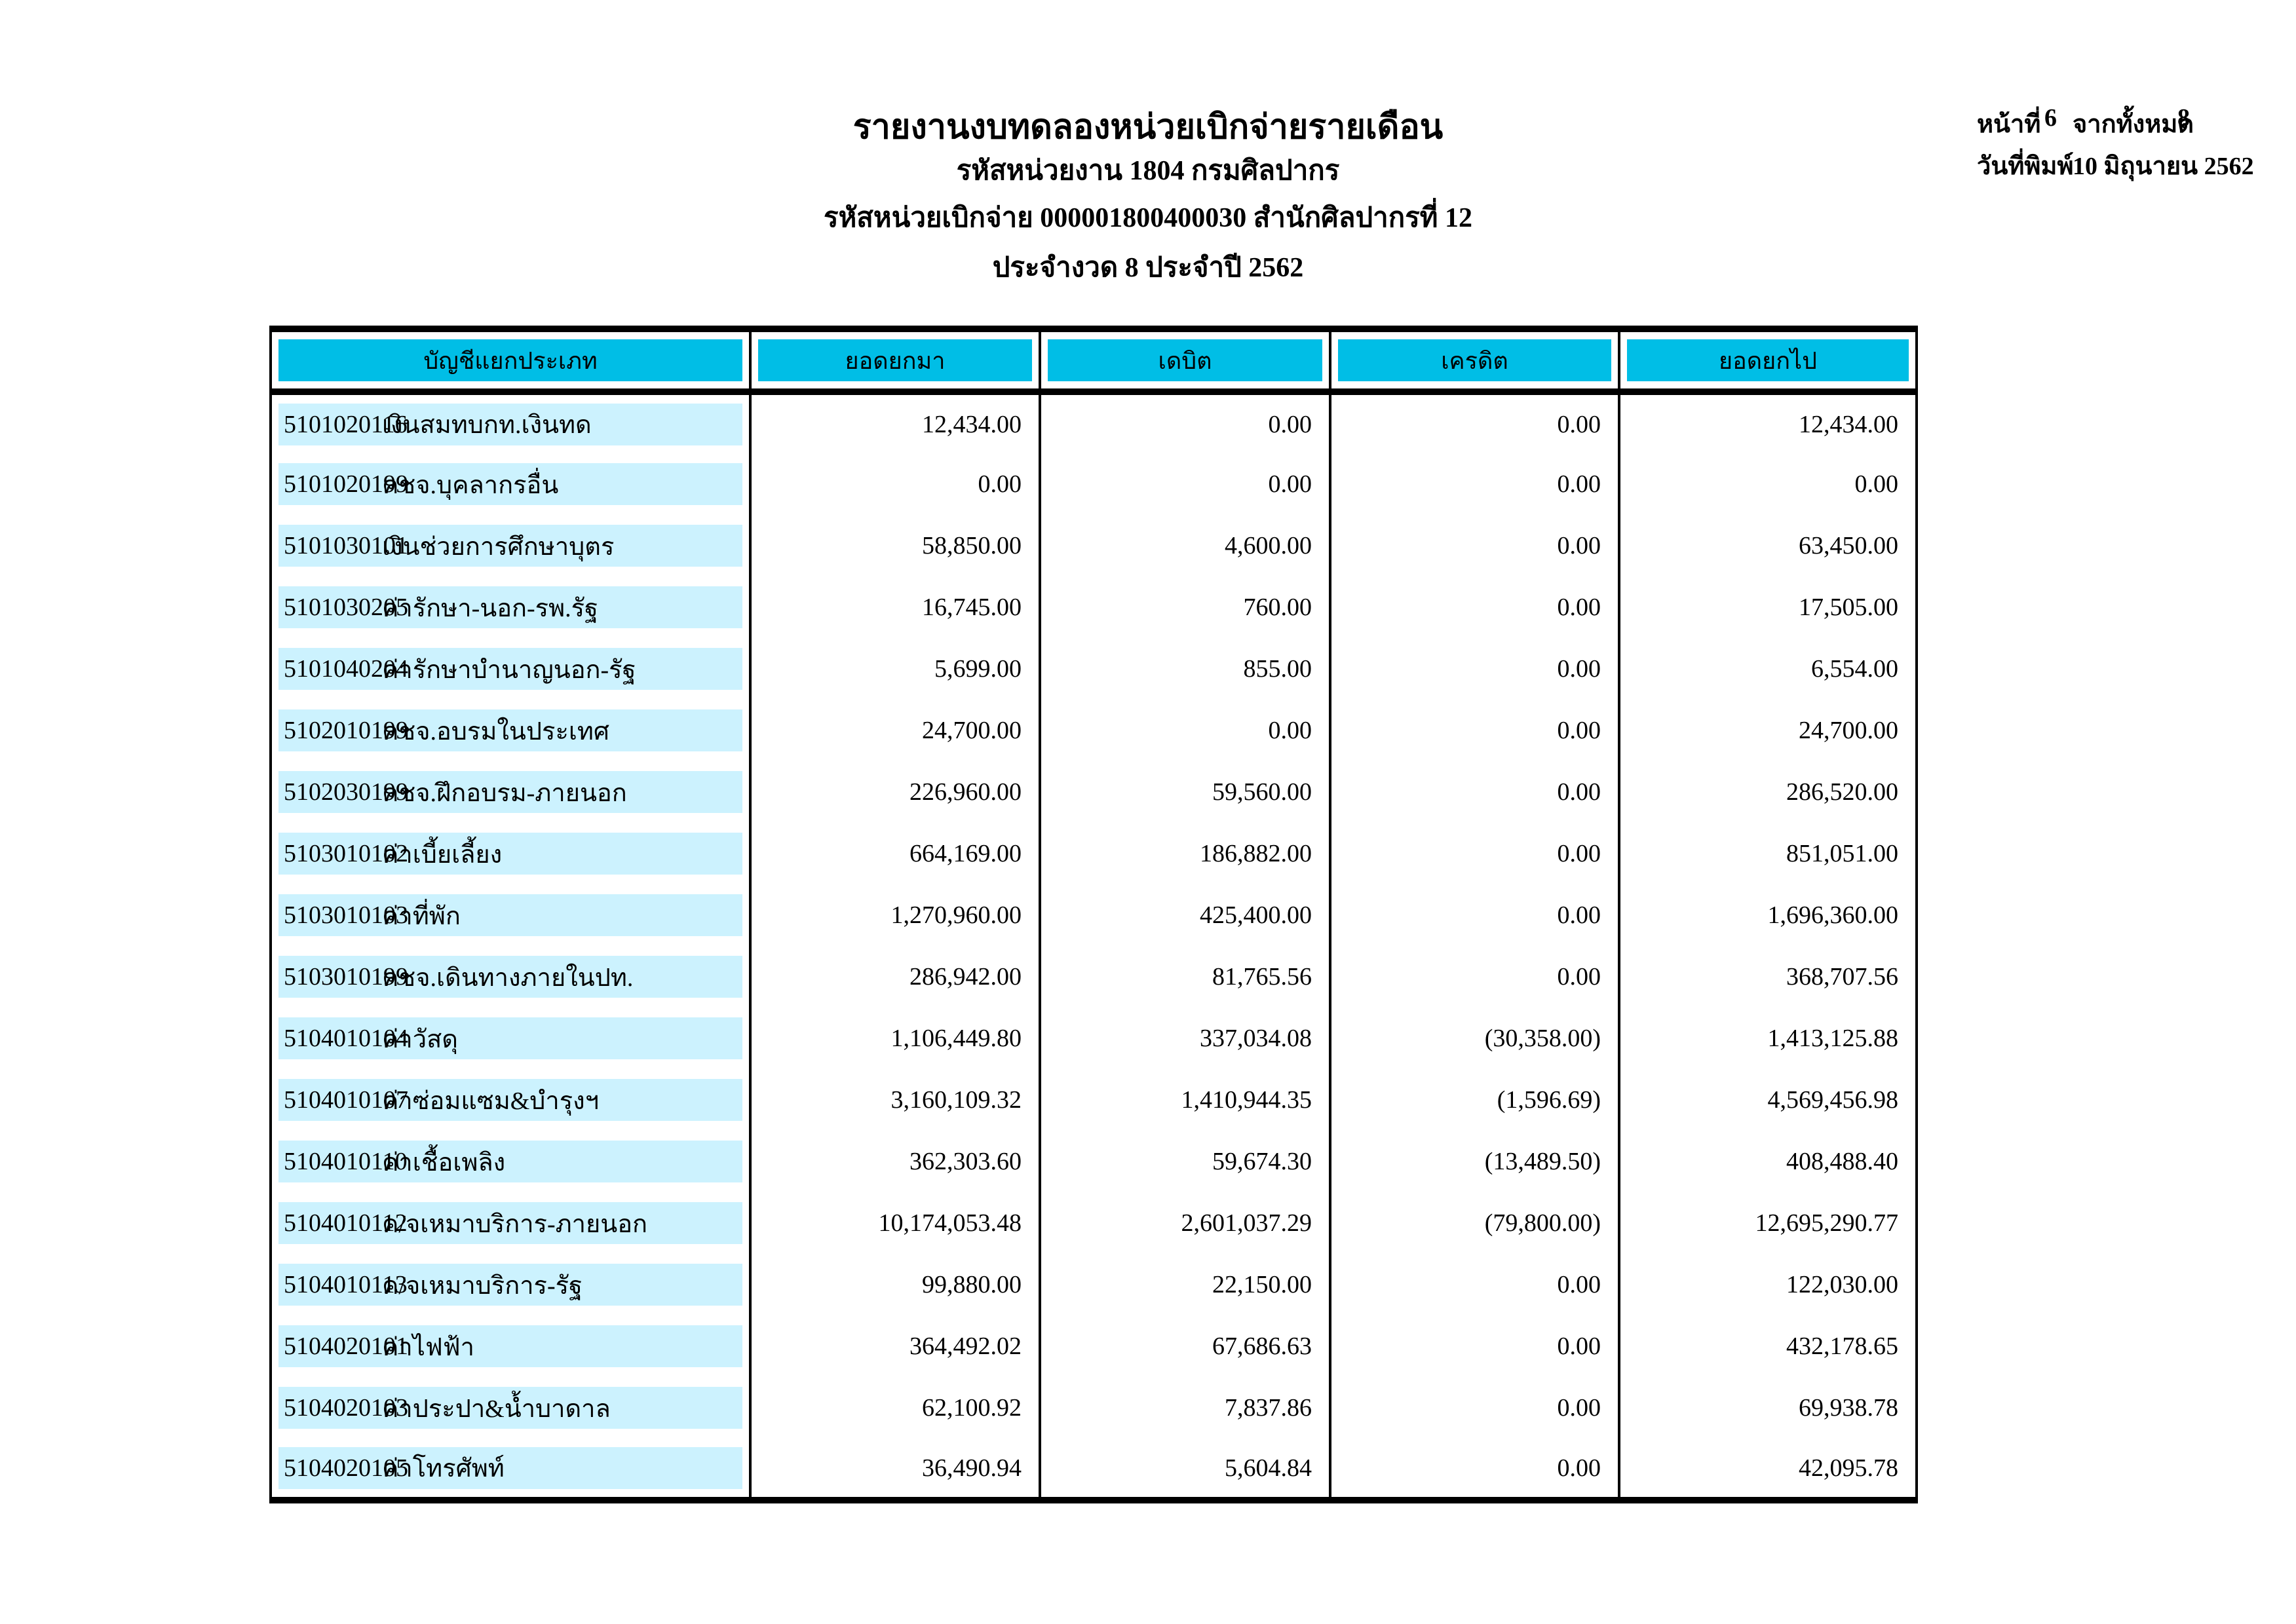 The image size is (2296, 1624). Describe the element at coordinates (1767, 1223) in the screenshot. I see `carried-forward-amount: 12,695,290.77` at that location.